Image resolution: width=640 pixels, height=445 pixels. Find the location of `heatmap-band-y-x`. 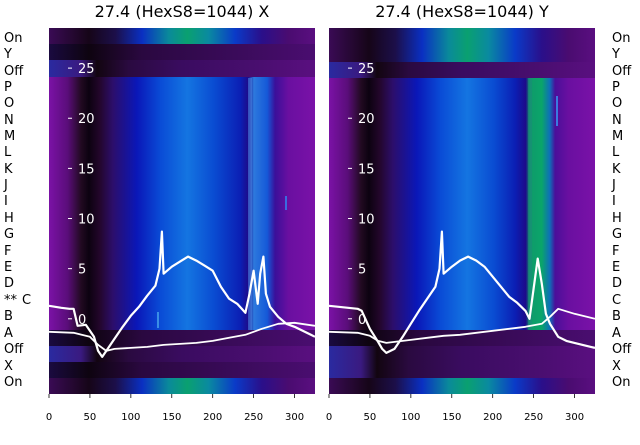

heatmap-band-y-x is located at coordinates (182, 52).